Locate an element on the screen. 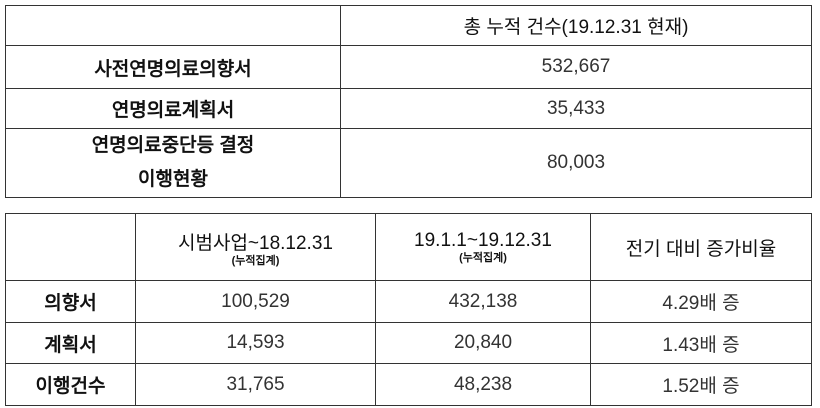 The width and height of the screenshot is (820, 408). row-label: 연명의료계획서 is located at coordinates (173, 108).